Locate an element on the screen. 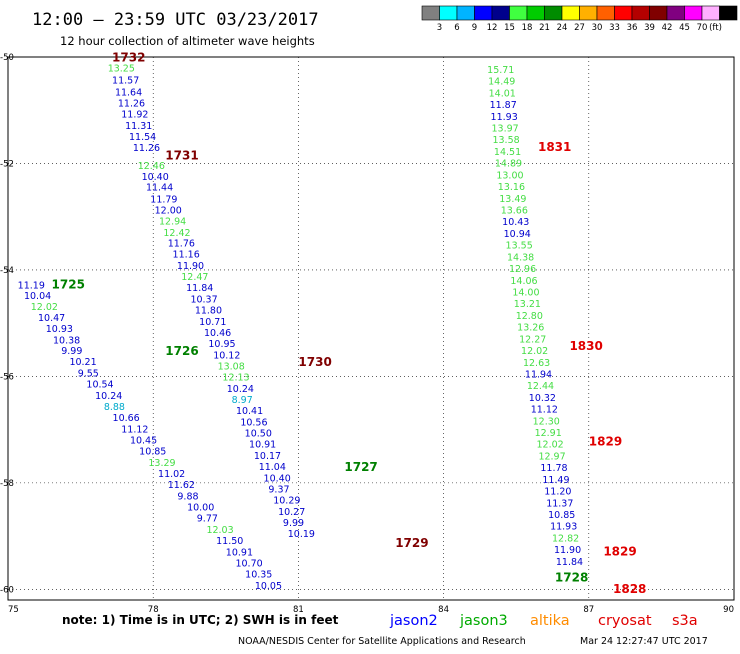  time-label: 1729 is located at coordinates (411, 543).